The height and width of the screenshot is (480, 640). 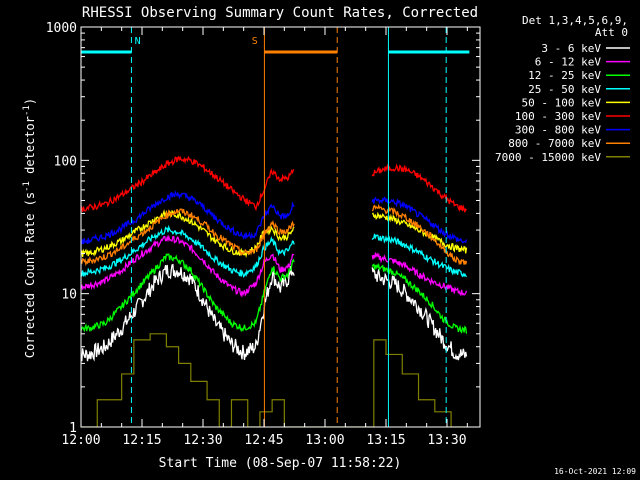 I want to click on x-axis-label: Start Time (08-Sep-07 11:58:22), so click(x=280, y=463).